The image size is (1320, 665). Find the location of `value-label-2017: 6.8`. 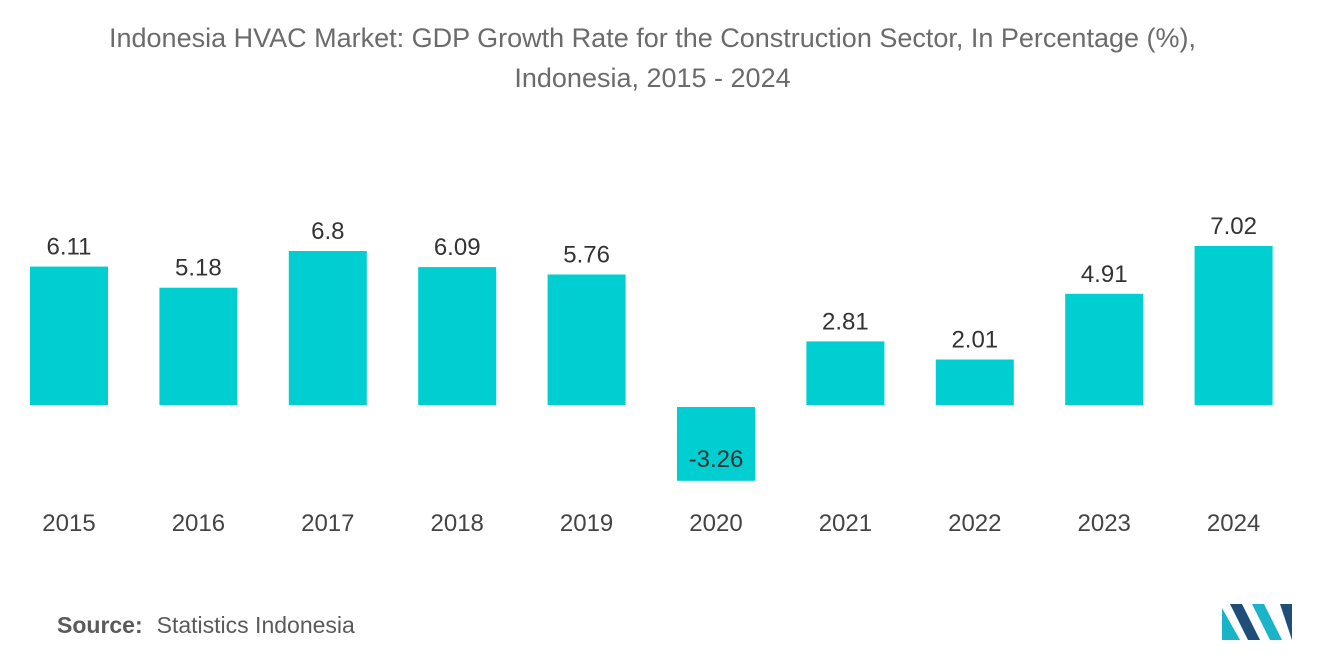

value-label-2017: 6.8 is located at coordinates (327, 231).